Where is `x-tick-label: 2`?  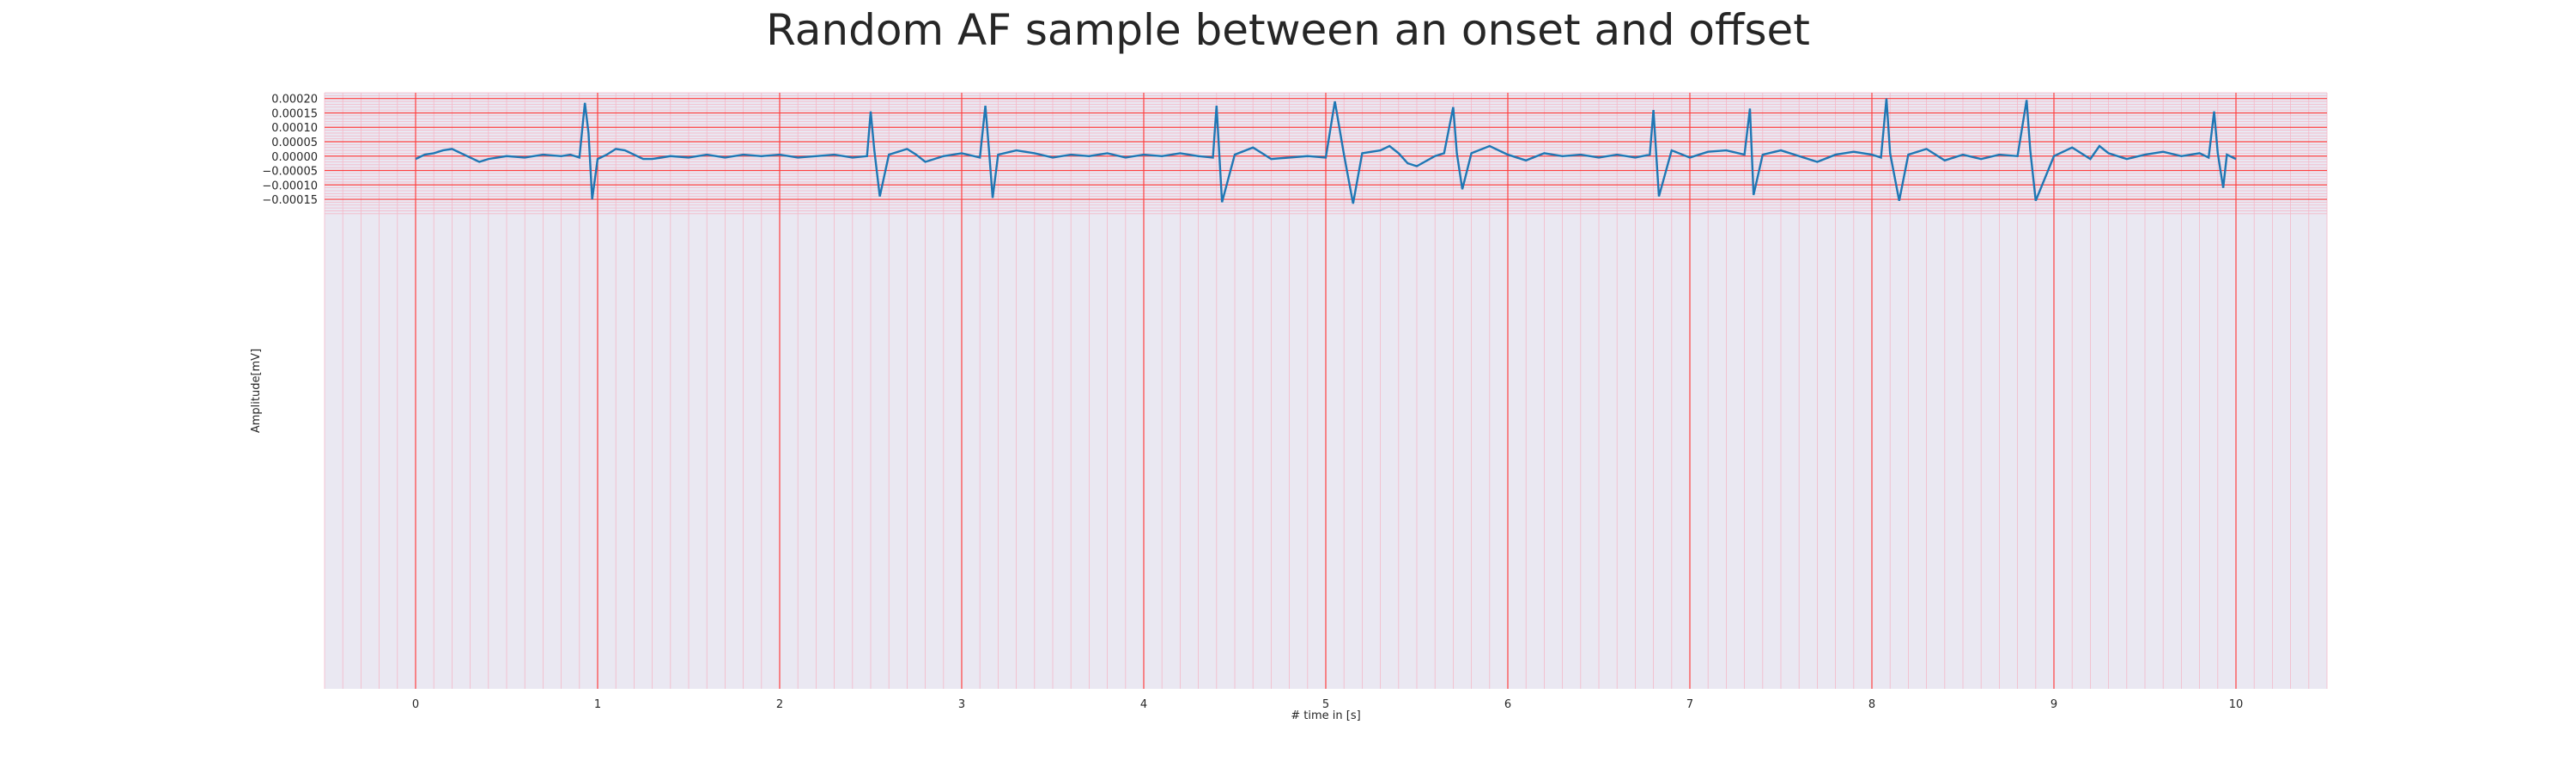
x-tick-label: 2 is located at coordinates (779, 704).